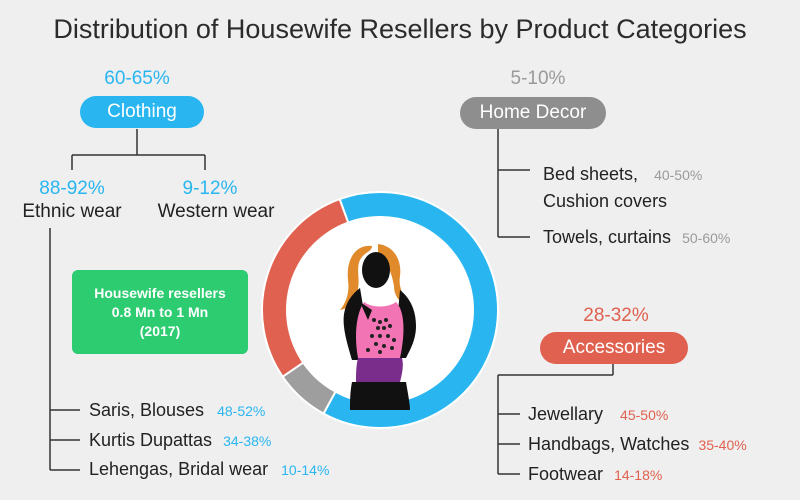  Describe the element at coordinates (209, 469) in the screenshot. I see `list-item: Lehengas, Bridal wear 10-14%` at that location.